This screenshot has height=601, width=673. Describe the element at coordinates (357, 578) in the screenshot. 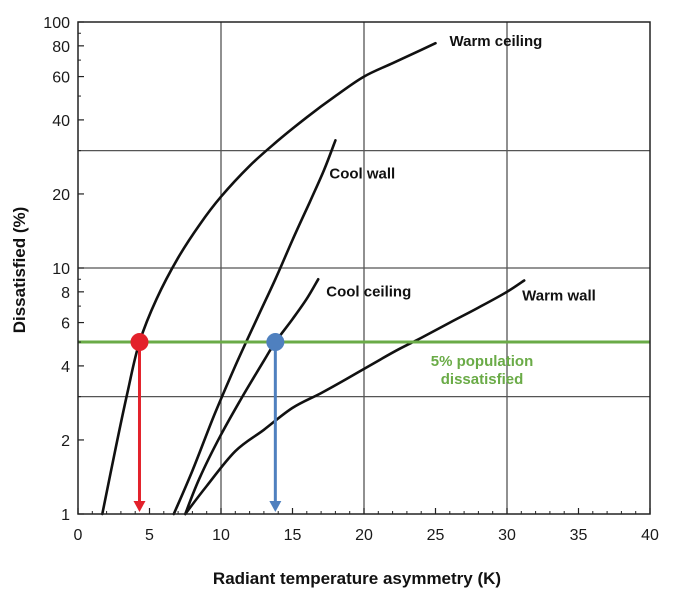

I see `x-axis-title: Radiant temperature asymmetry (K)` at that location.